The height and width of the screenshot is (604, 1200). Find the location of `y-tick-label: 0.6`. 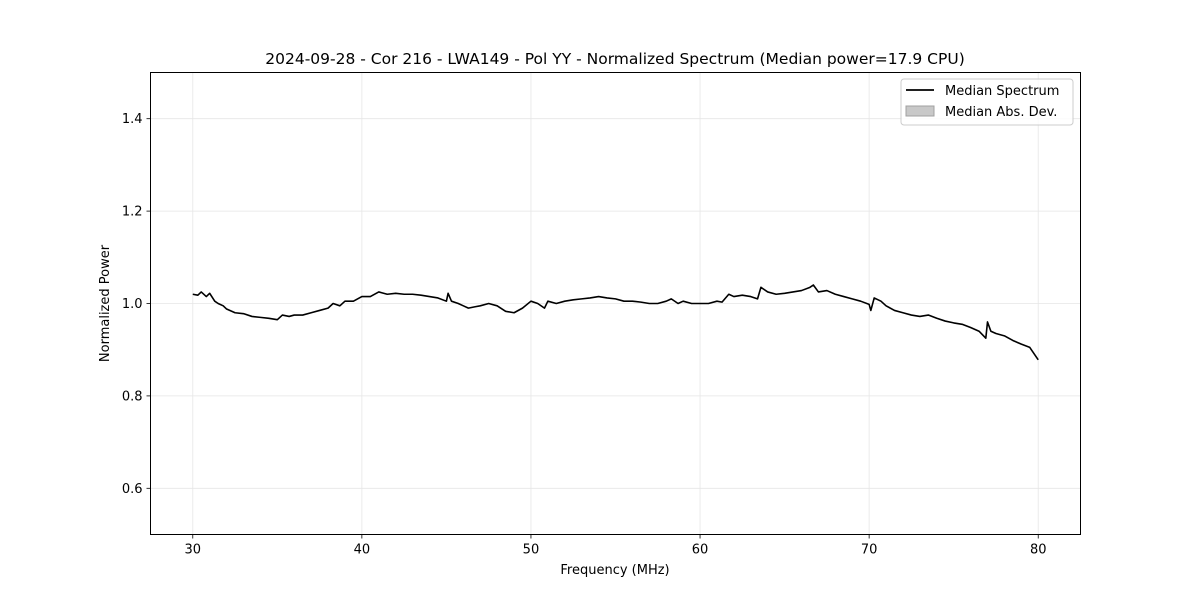

y-tick-label: 0.6 is located at coordinates (132, 489).